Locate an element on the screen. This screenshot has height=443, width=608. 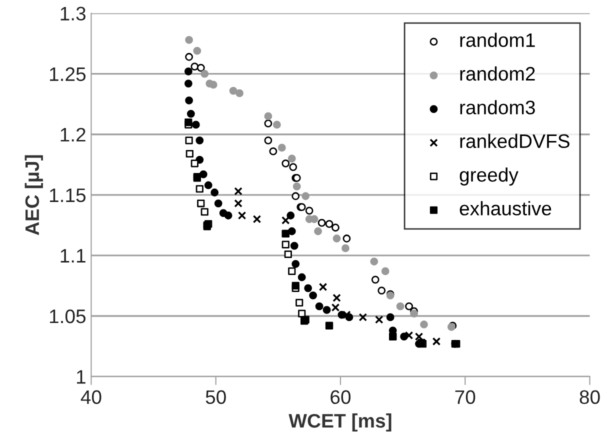
x-tick-label: 40 is located at coordinates (91, 397).